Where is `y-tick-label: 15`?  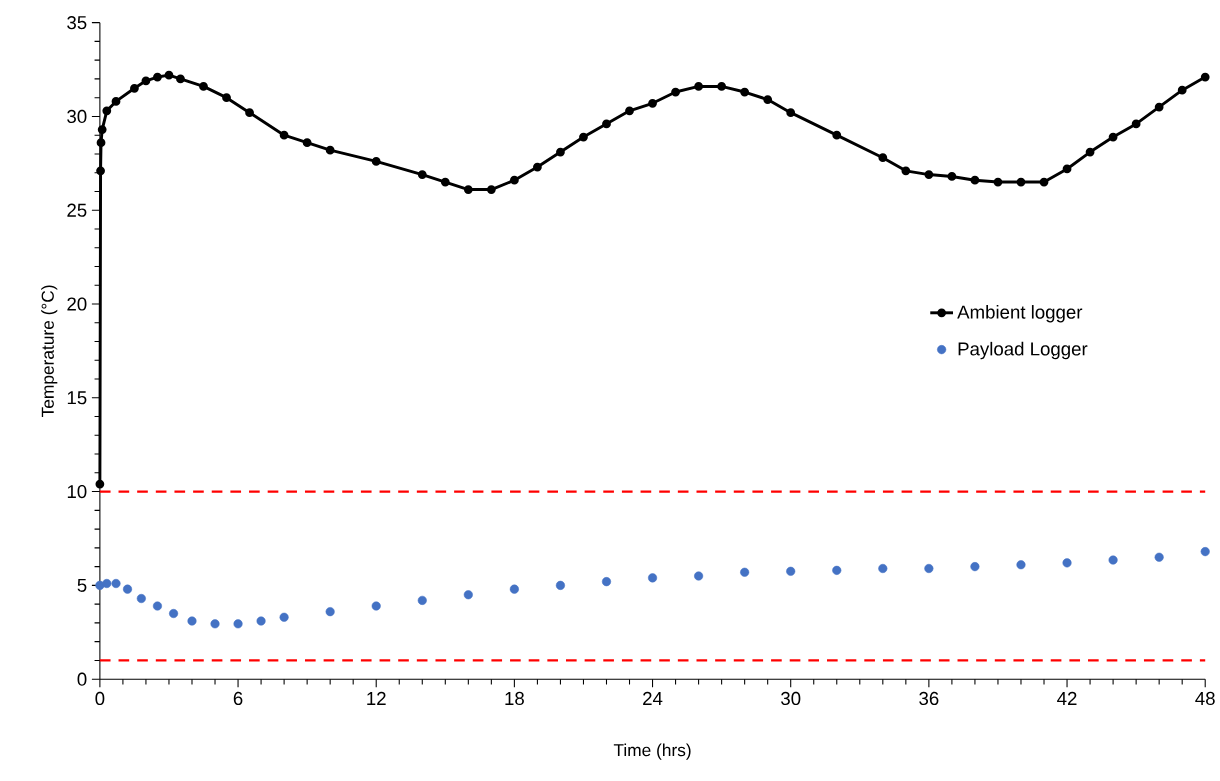
y-tick-label: 15 is located at coordinates (77, 398).